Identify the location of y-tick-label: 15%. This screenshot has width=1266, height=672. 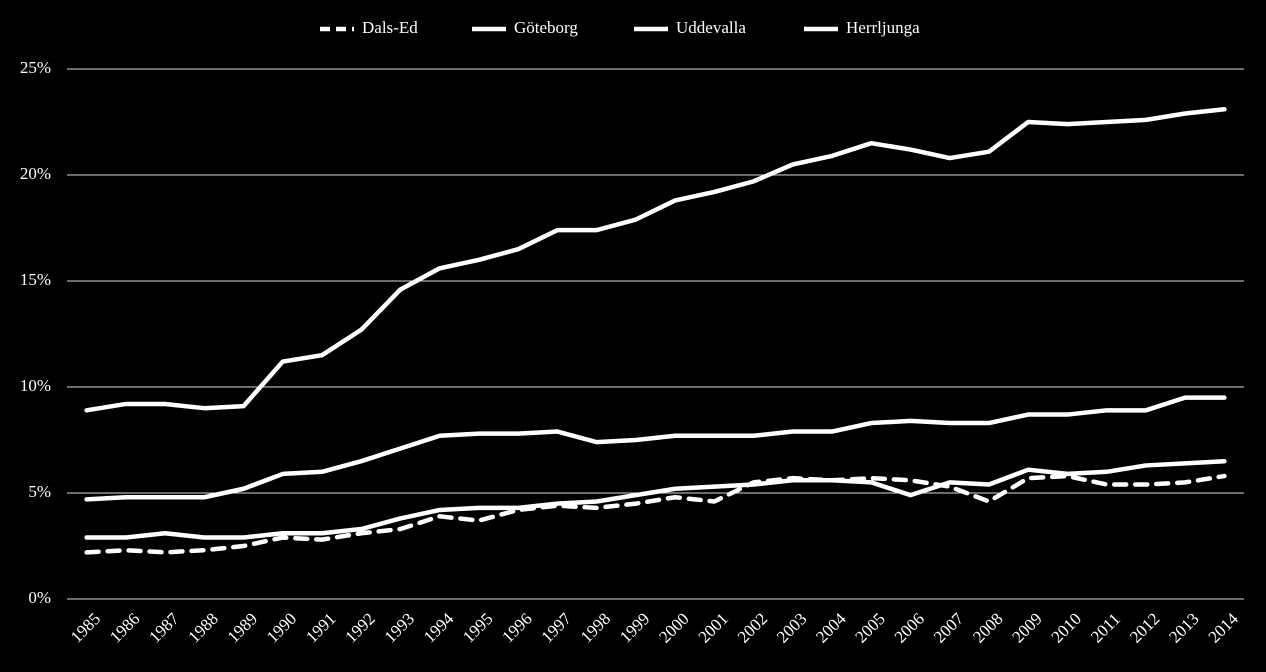
(35, 279).